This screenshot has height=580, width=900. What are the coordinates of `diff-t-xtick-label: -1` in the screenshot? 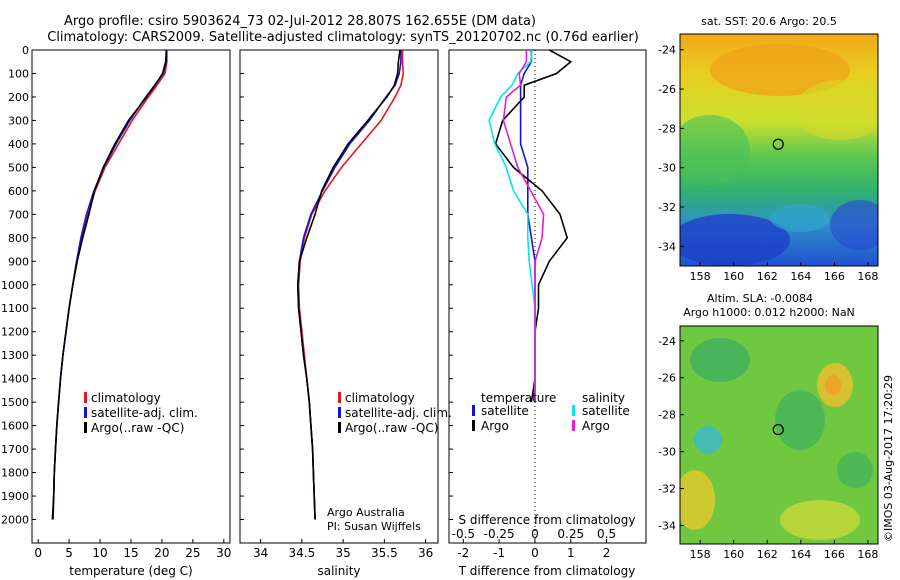 It's located at (499, 553).